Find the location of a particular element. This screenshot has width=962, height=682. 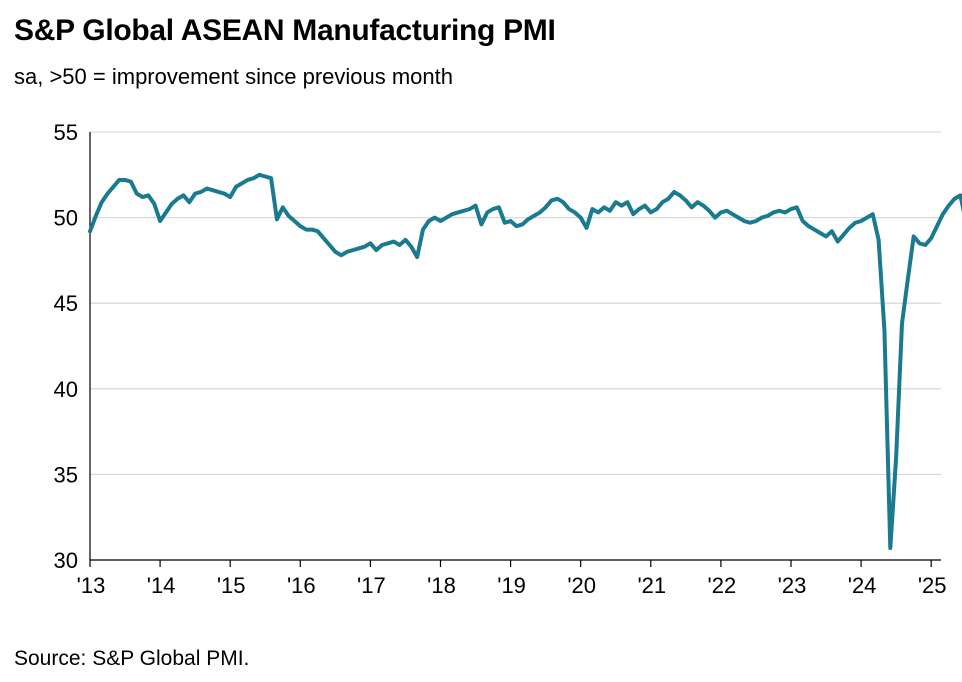

x-tick-label: '17 is located at coordinates (371, 585).